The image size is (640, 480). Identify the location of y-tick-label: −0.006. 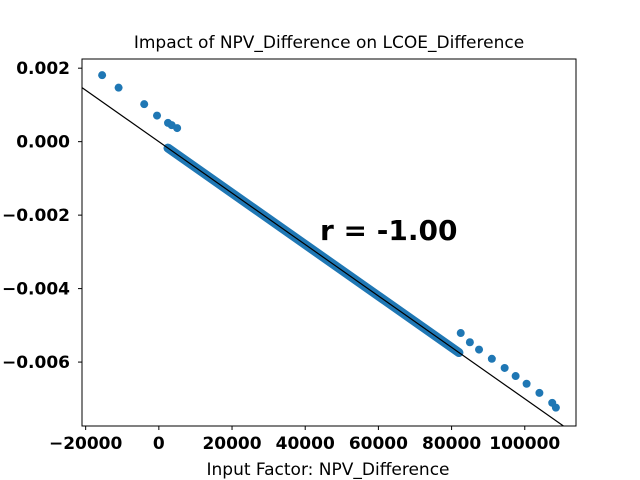
(36, 363).